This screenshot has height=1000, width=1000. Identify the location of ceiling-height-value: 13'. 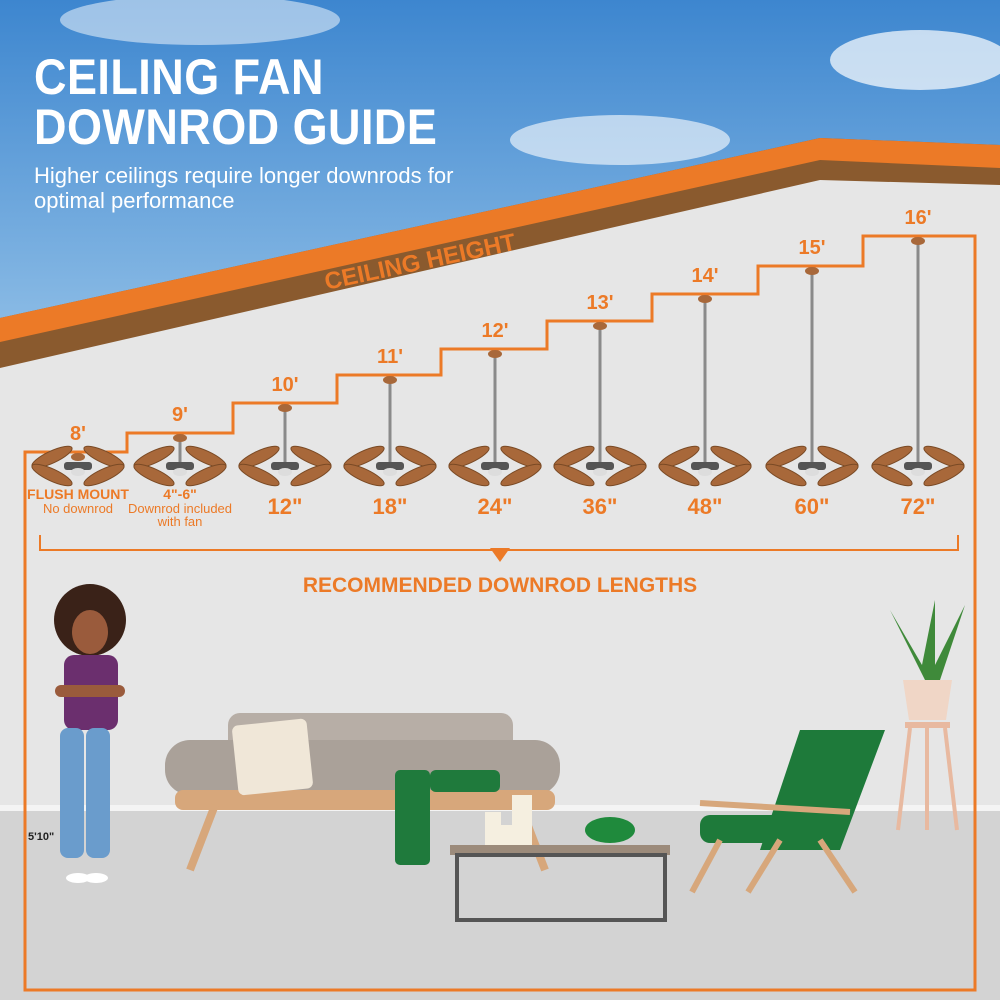
(600, 303).